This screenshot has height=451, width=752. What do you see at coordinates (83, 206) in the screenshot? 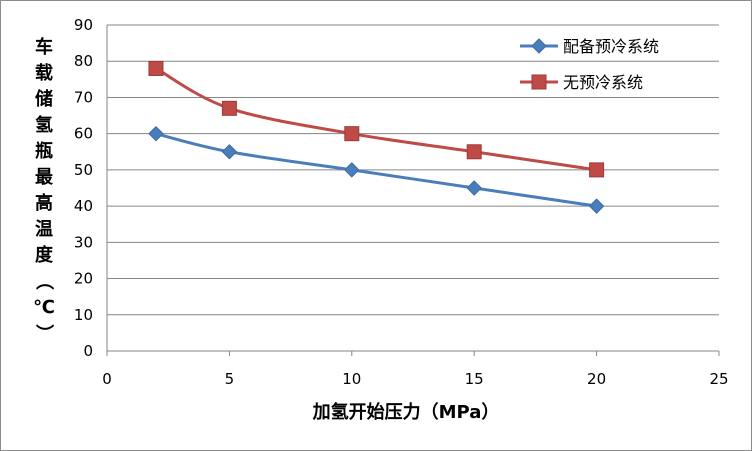
I see `y-tick-label: 40` at bounding box center [83, 206].